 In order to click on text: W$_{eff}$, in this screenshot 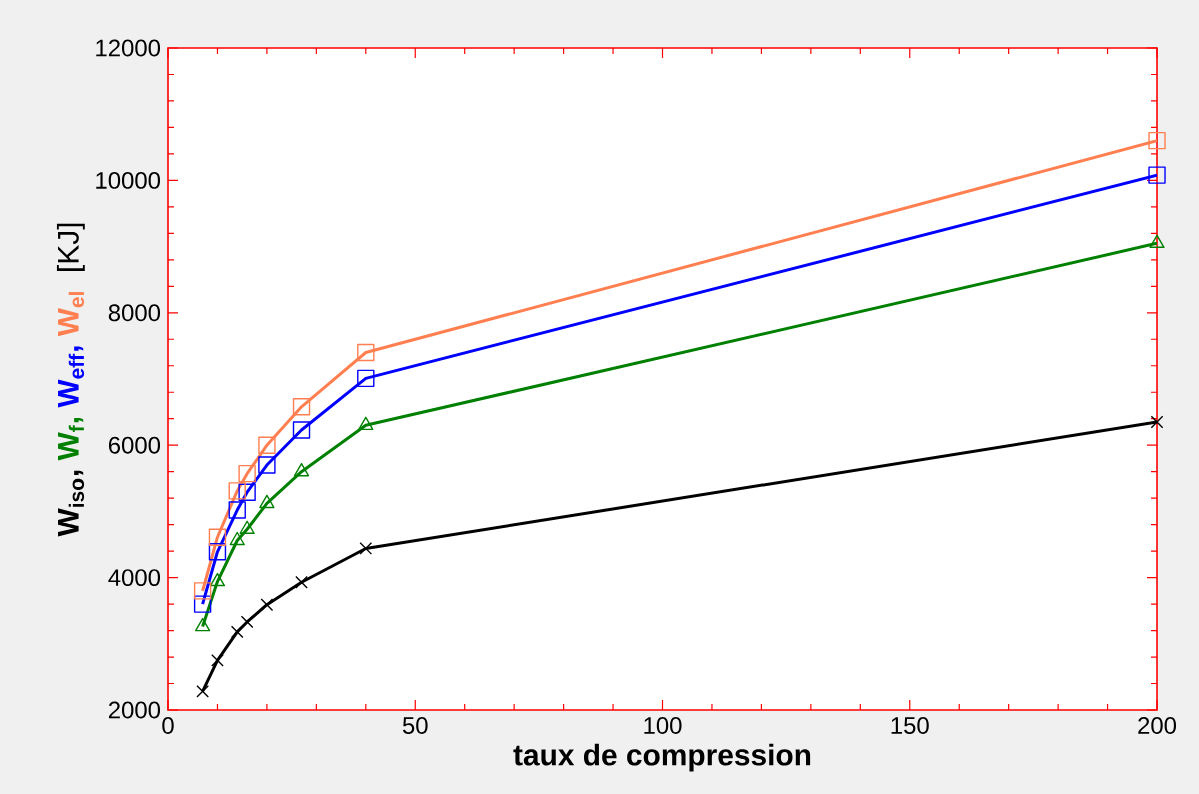, I will do `click(71, 377)`.